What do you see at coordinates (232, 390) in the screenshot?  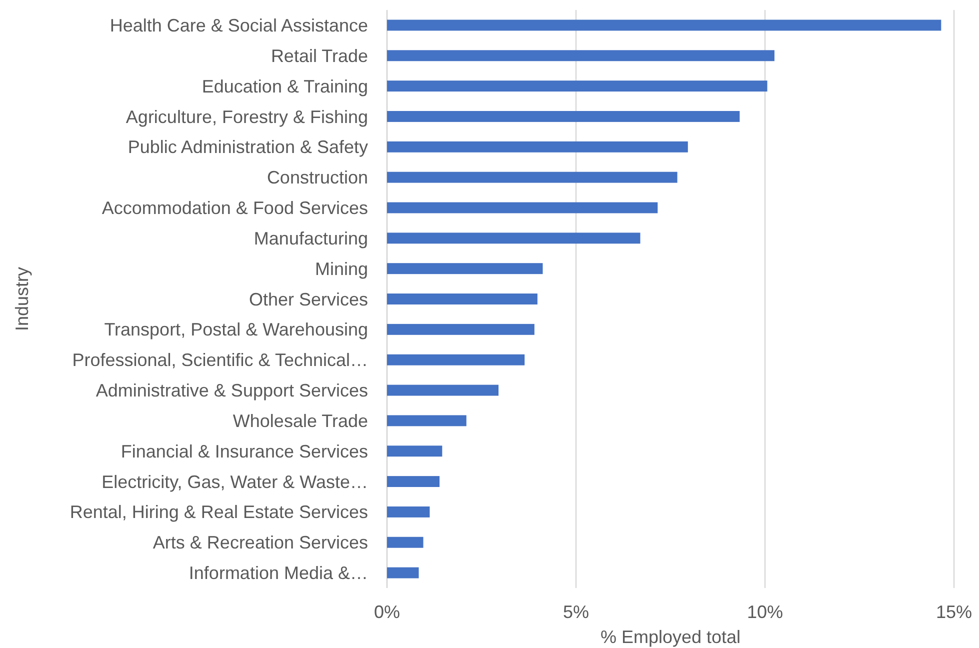 I see `y-tick-label: Administrative & Support Services` at bounding box center [232, 390].